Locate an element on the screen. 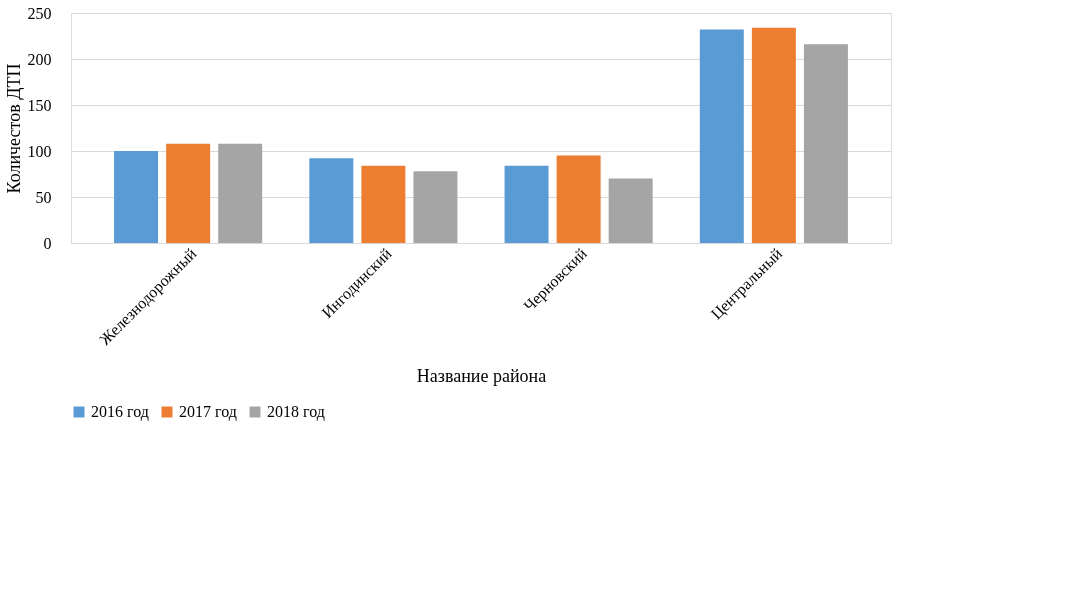 This screenshot has height=592, width=1073. y-tick-label: 0 is located at coordinates (47, 243).